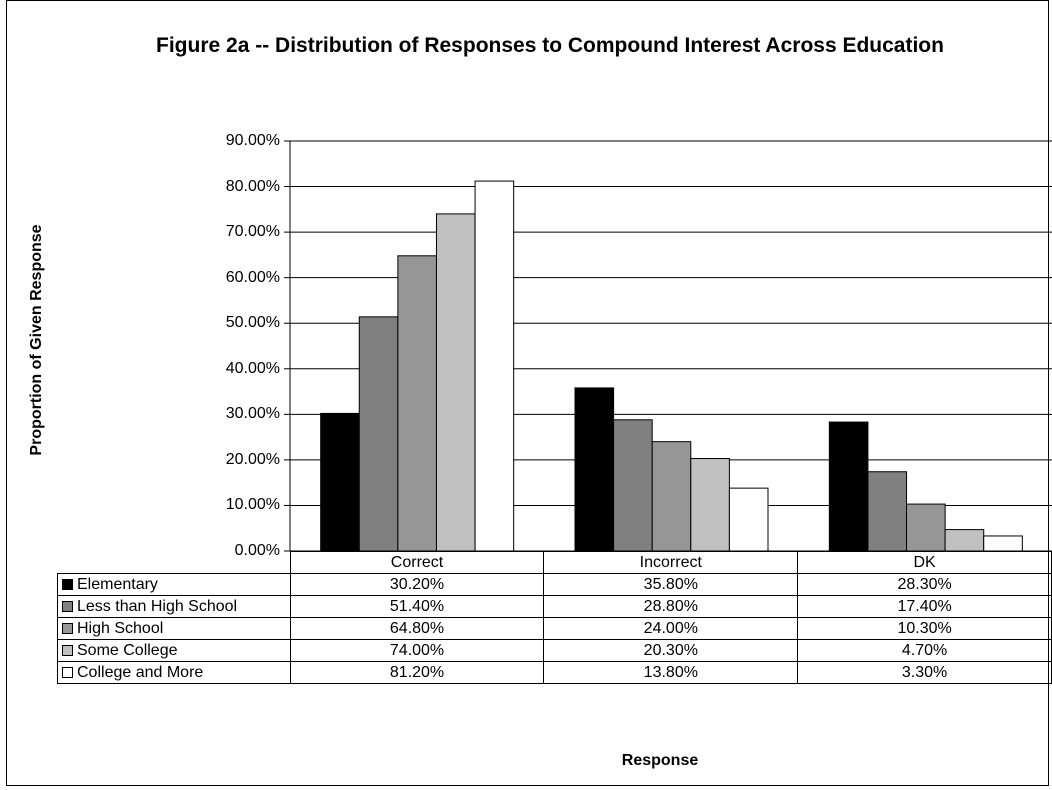 This screenshot has width=1052, height=790. What do you see at coordinates (417, 584) in the screenshot?
I see `data-label: 30.20%` at bounding box center [417, 584].